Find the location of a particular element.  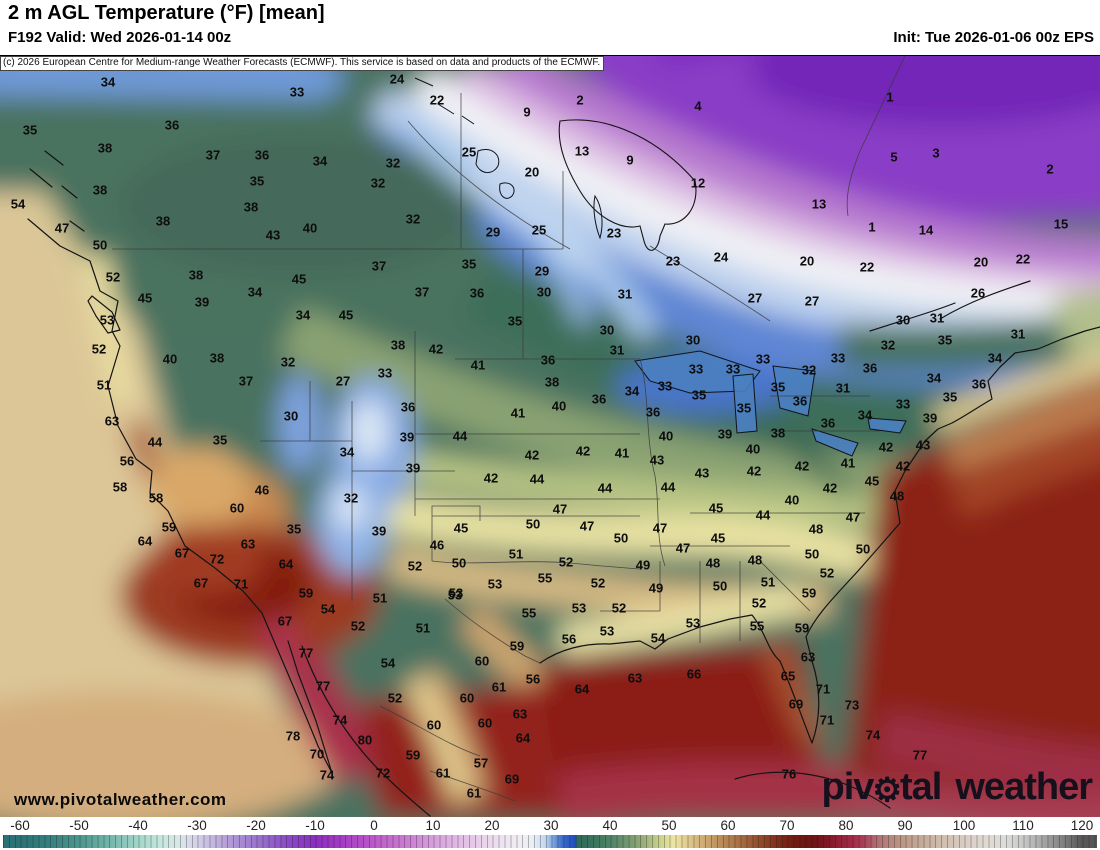

colorbar-tick: -50 is located at coordinates (79, 825).